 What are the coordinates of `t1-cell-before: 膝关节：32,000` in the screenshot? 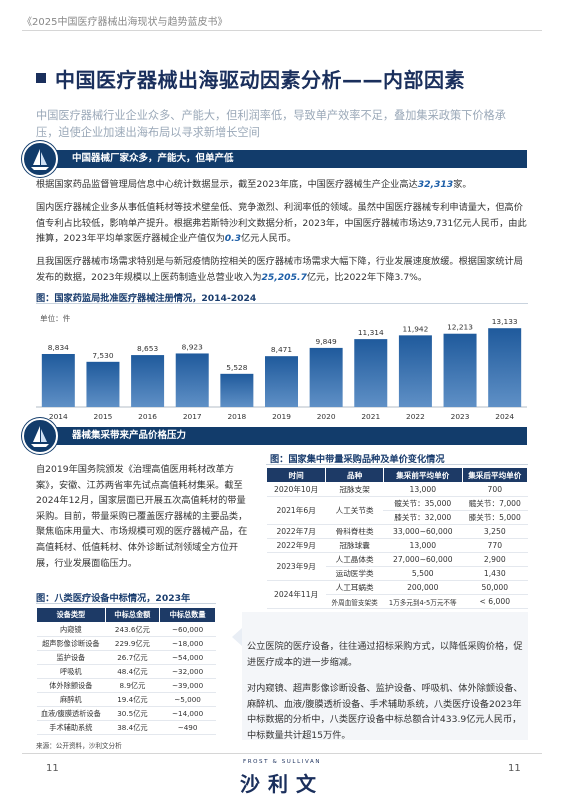 It's located at (423, 517).